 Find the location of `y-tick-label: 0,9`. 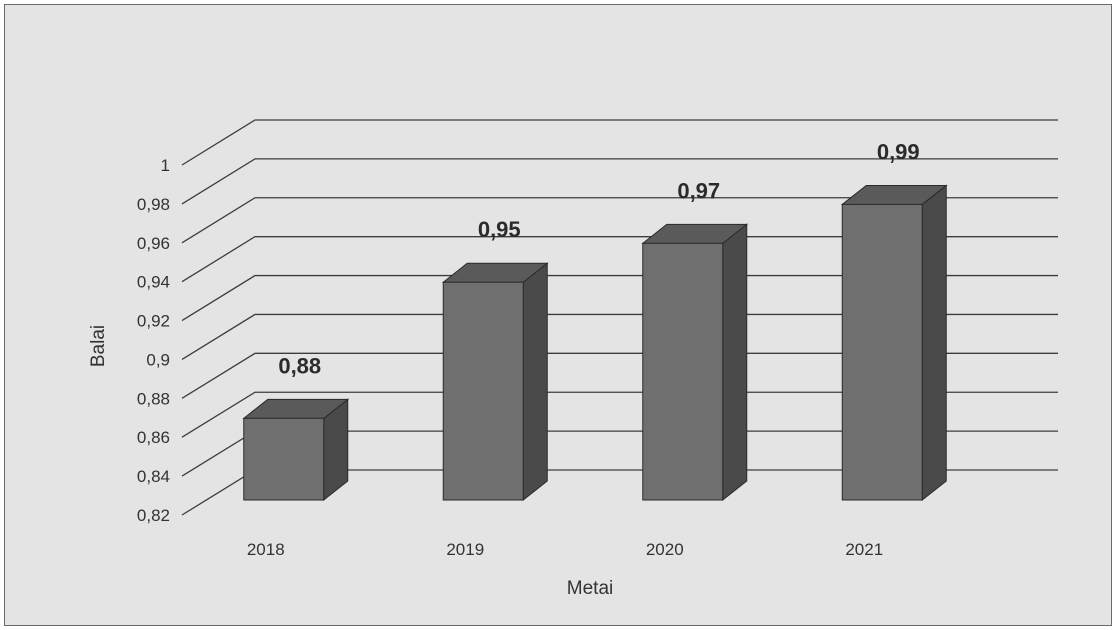

y-tick-label: 0,9 is located at coordinates (158, 359).